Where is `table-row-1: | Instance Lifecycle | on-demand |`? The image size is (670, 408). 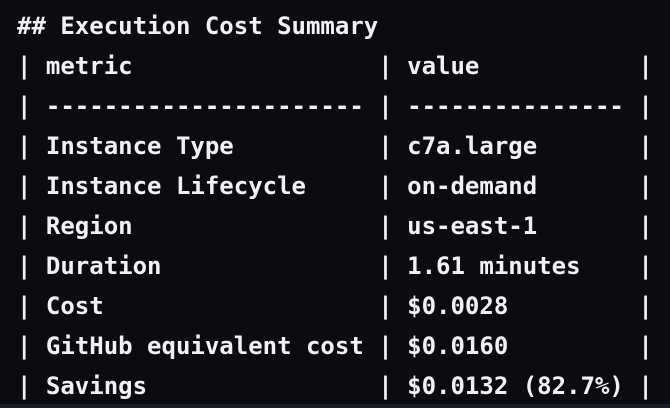
table-row-1: | Instance Lifecycle | on-demand | is located at coordinates (335, 186).